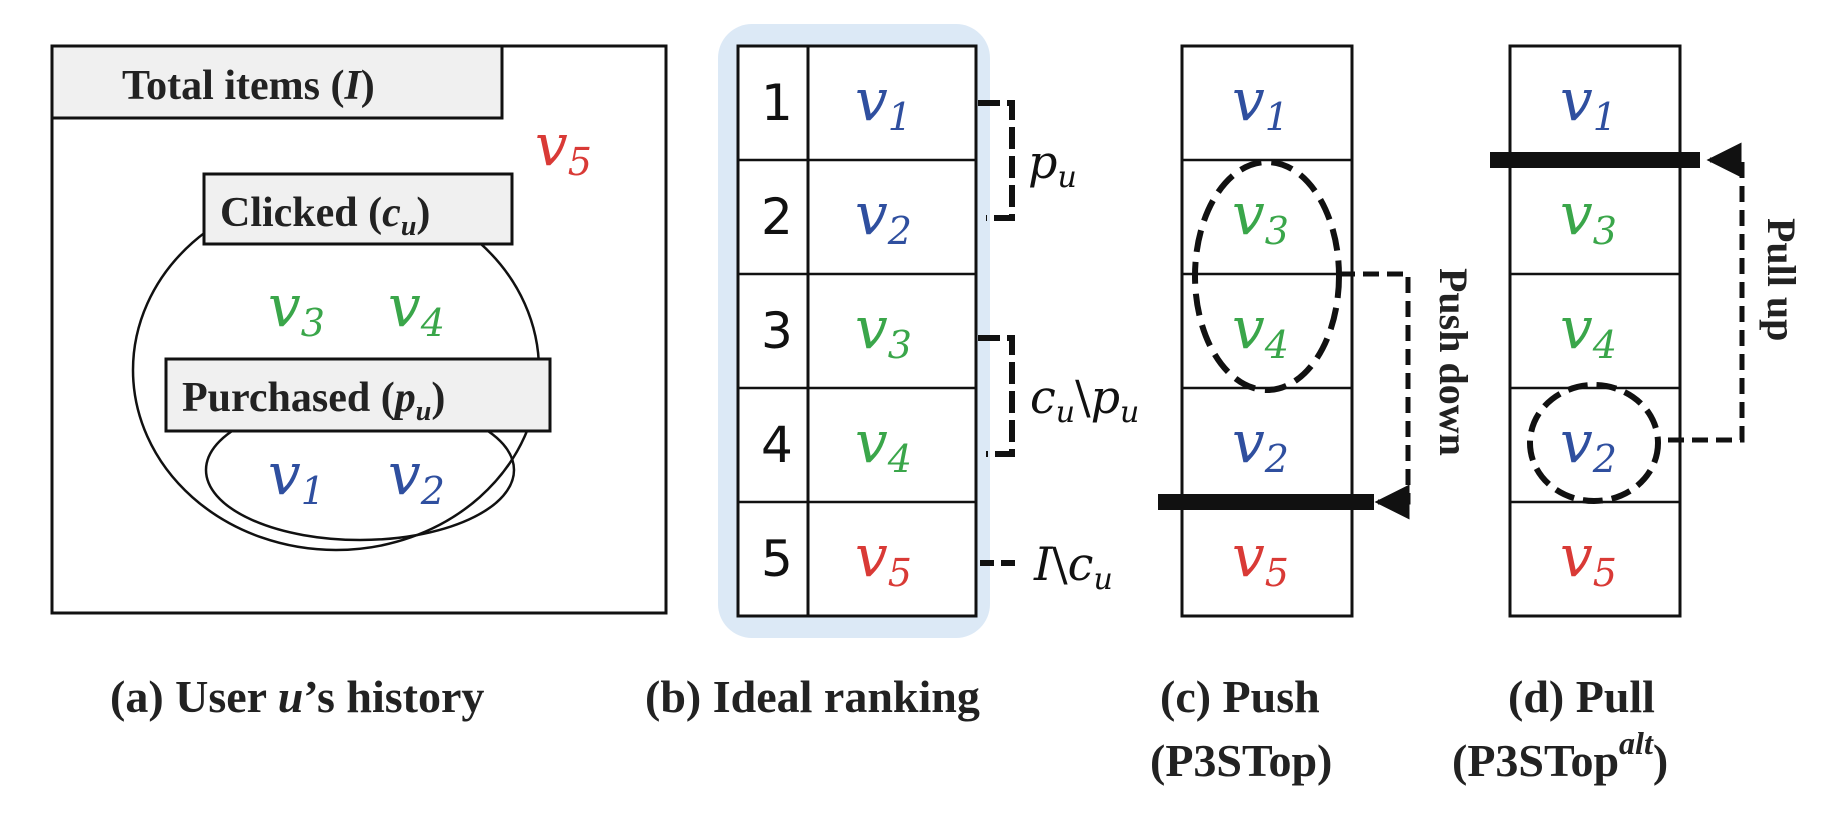 This screenshot has height=832, width=1832. What do you see at coordinates (313, 401) in the screenshot?
I see `purchased-label: Purchased (pu)` at bounding box center [313, 401].